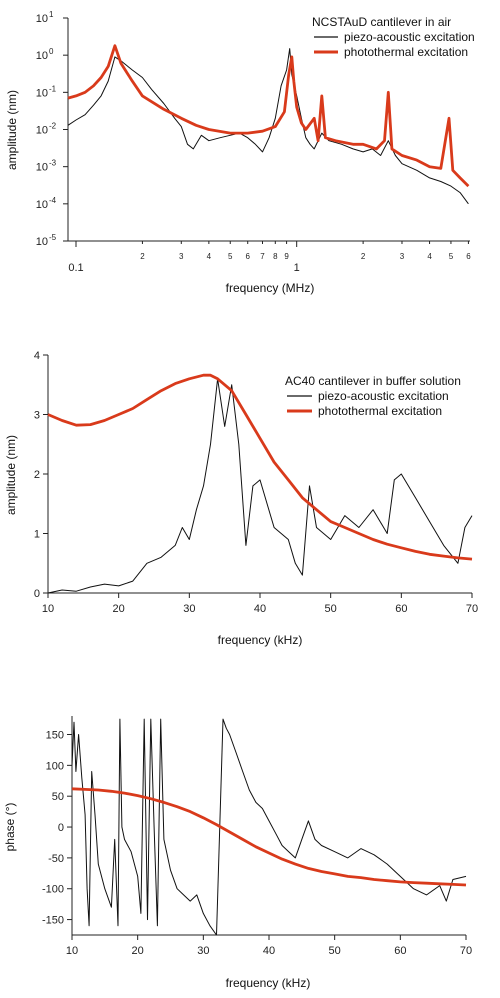 The image size is (500, 998). What do you see at coordinates (57, 828) in the screenshot?
I see `y-ticks: 150 100 50 0 -50 -100 -150` at bounding box center [57, 828].